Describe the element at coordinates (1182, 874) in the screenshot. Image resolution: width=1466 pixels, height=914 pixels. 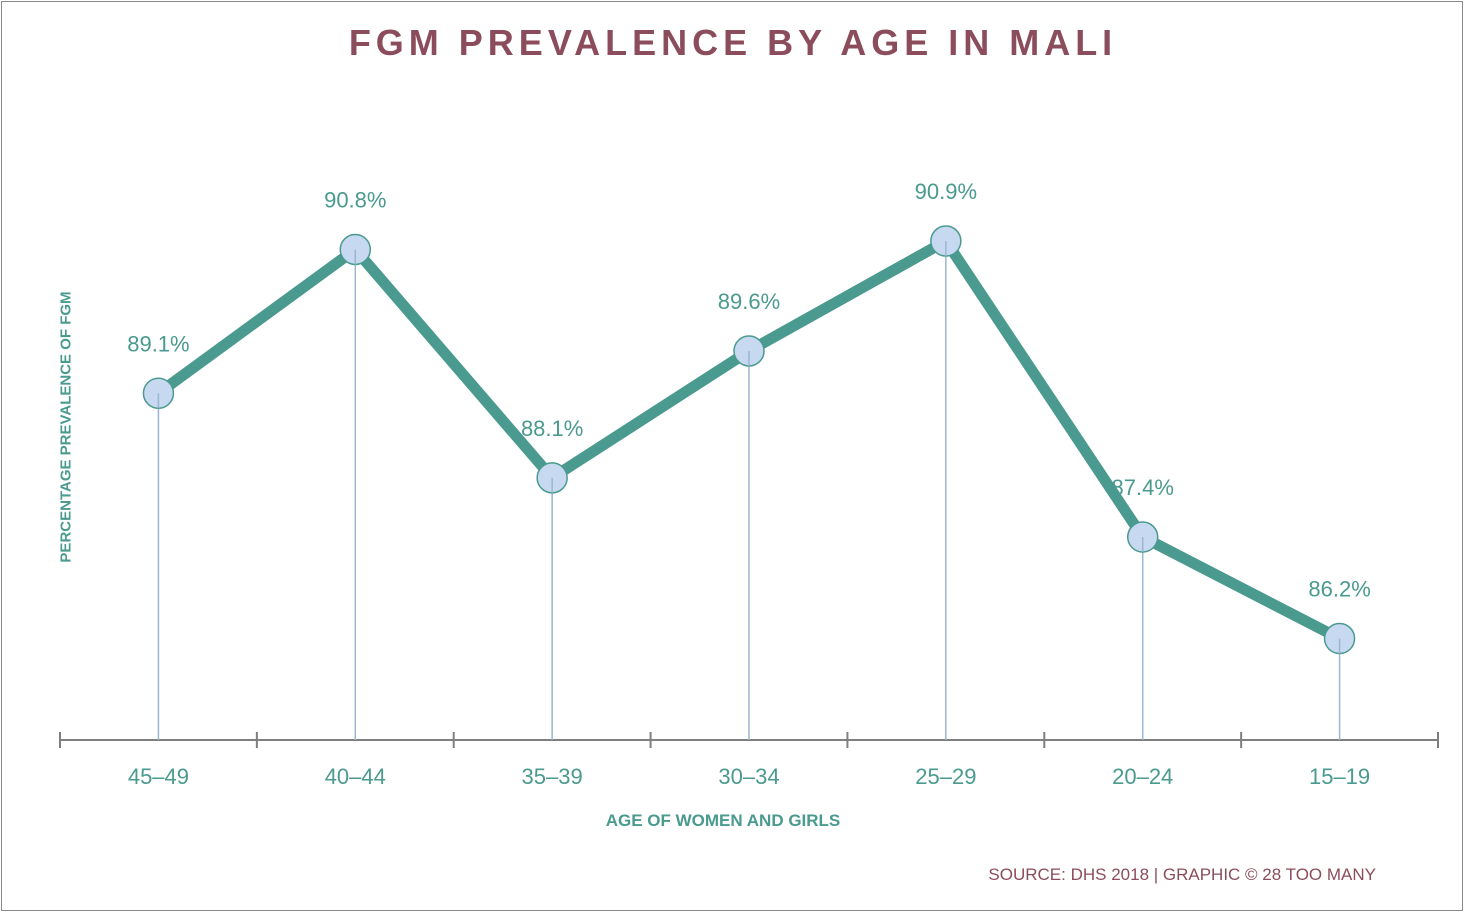
I see `source-note: SOURCE: DHS 2018 | GRAPHIC © 28 TOO MANY` at that location.